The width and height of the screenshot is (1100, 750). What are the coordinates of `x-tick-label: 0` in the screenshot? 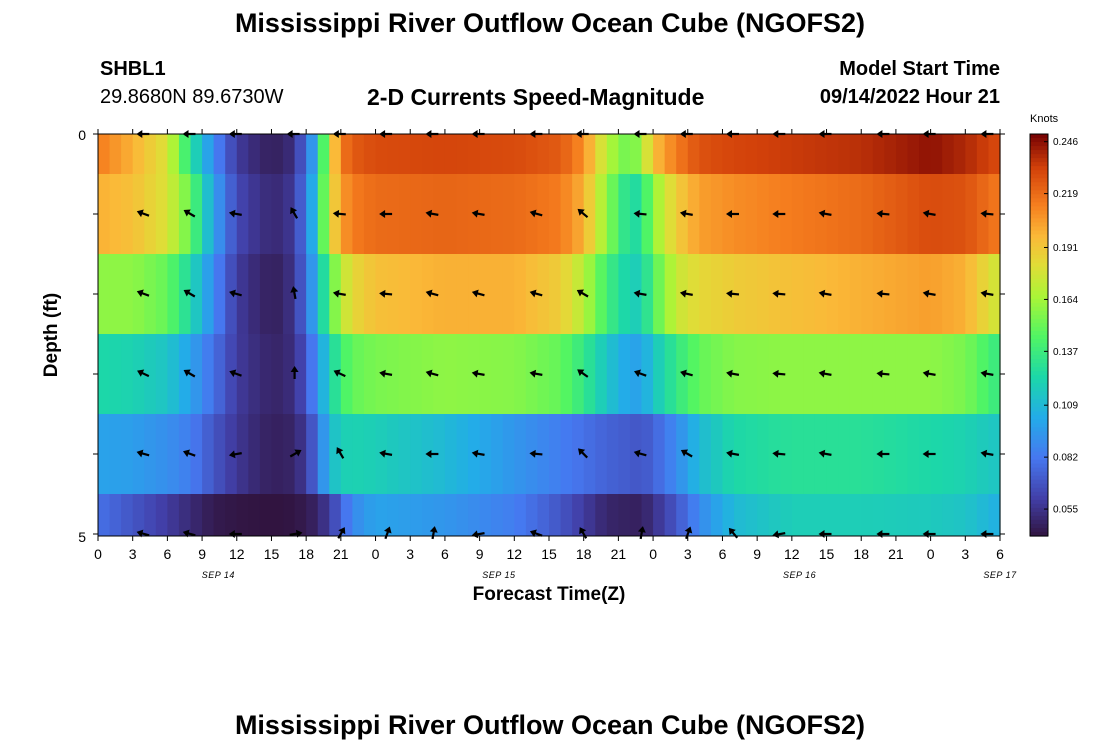 It's located at (98, 554).